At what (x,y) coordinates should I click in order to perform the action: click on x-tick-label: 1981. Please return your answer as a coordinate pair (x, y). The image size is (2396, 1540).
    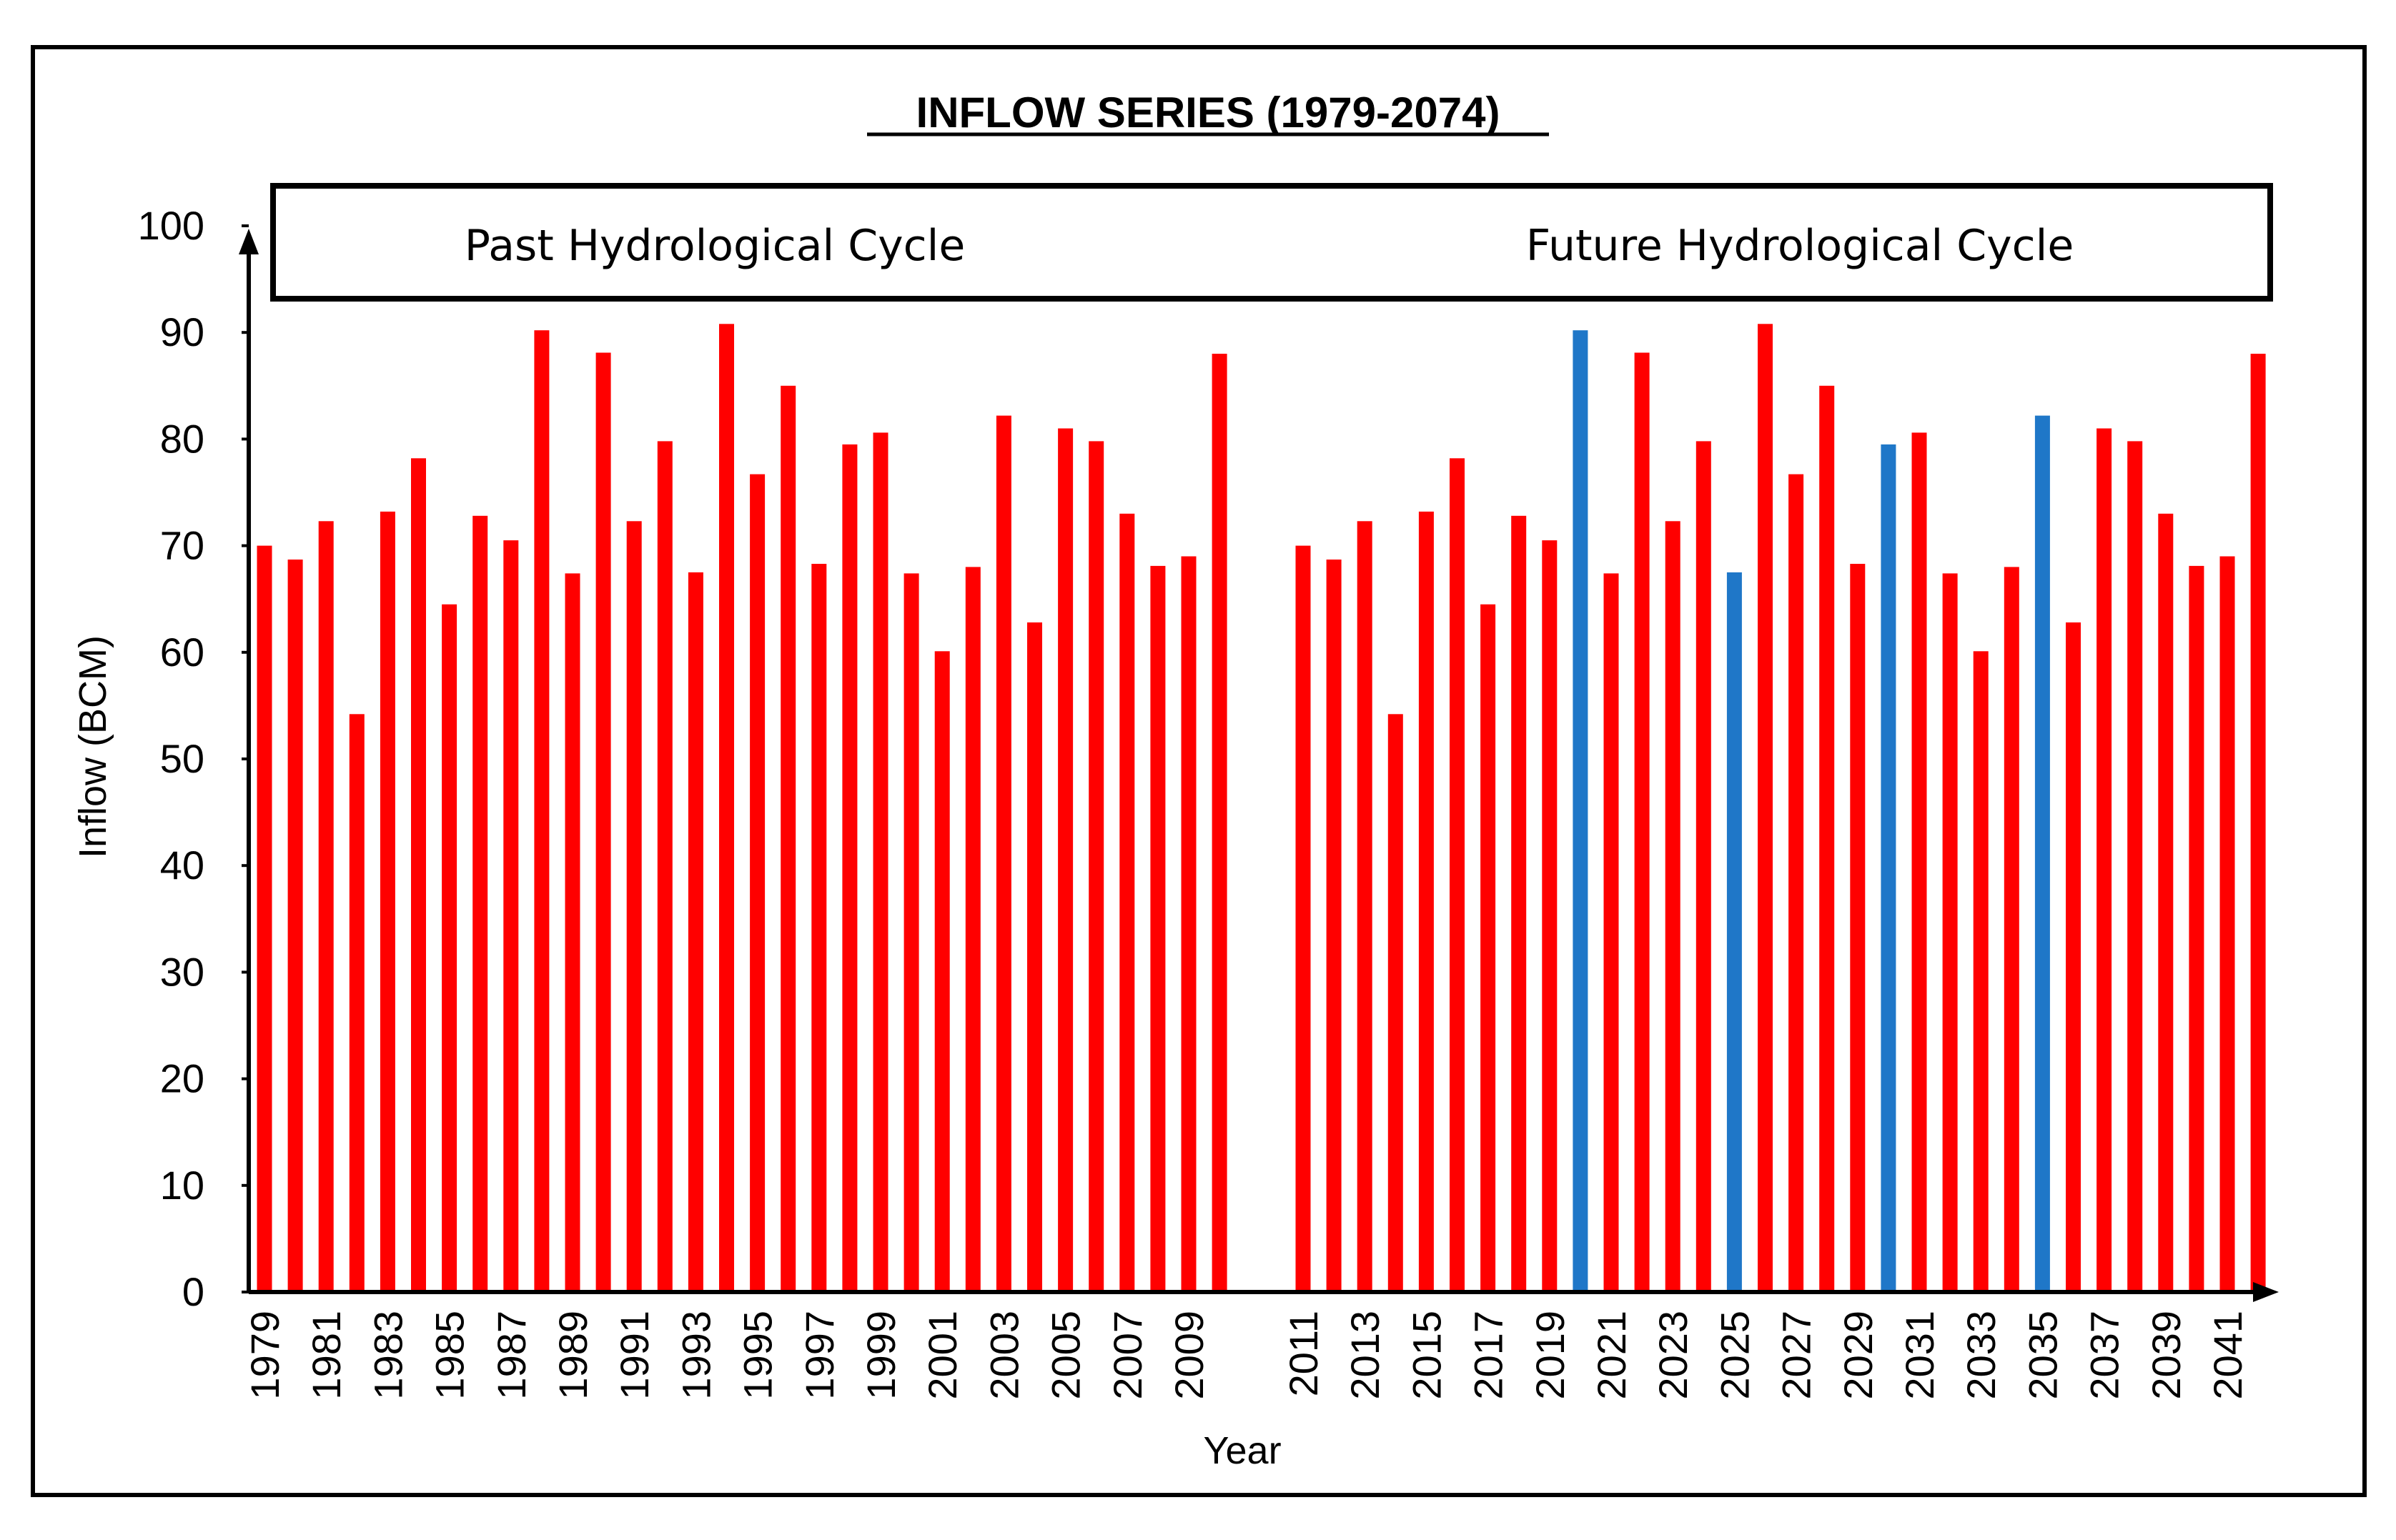
    Looking at the image, I should click on (326, 1355).